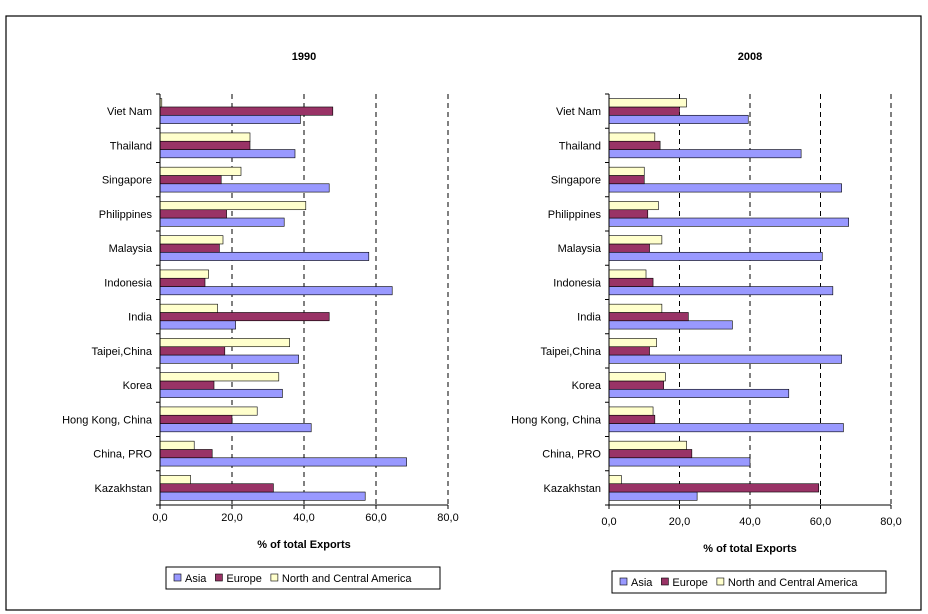 The image size is (928, 614). What do you see at coordinates (140, 318) in the screenshot?
I see `category-label: India` at bounding box center [140, 318].